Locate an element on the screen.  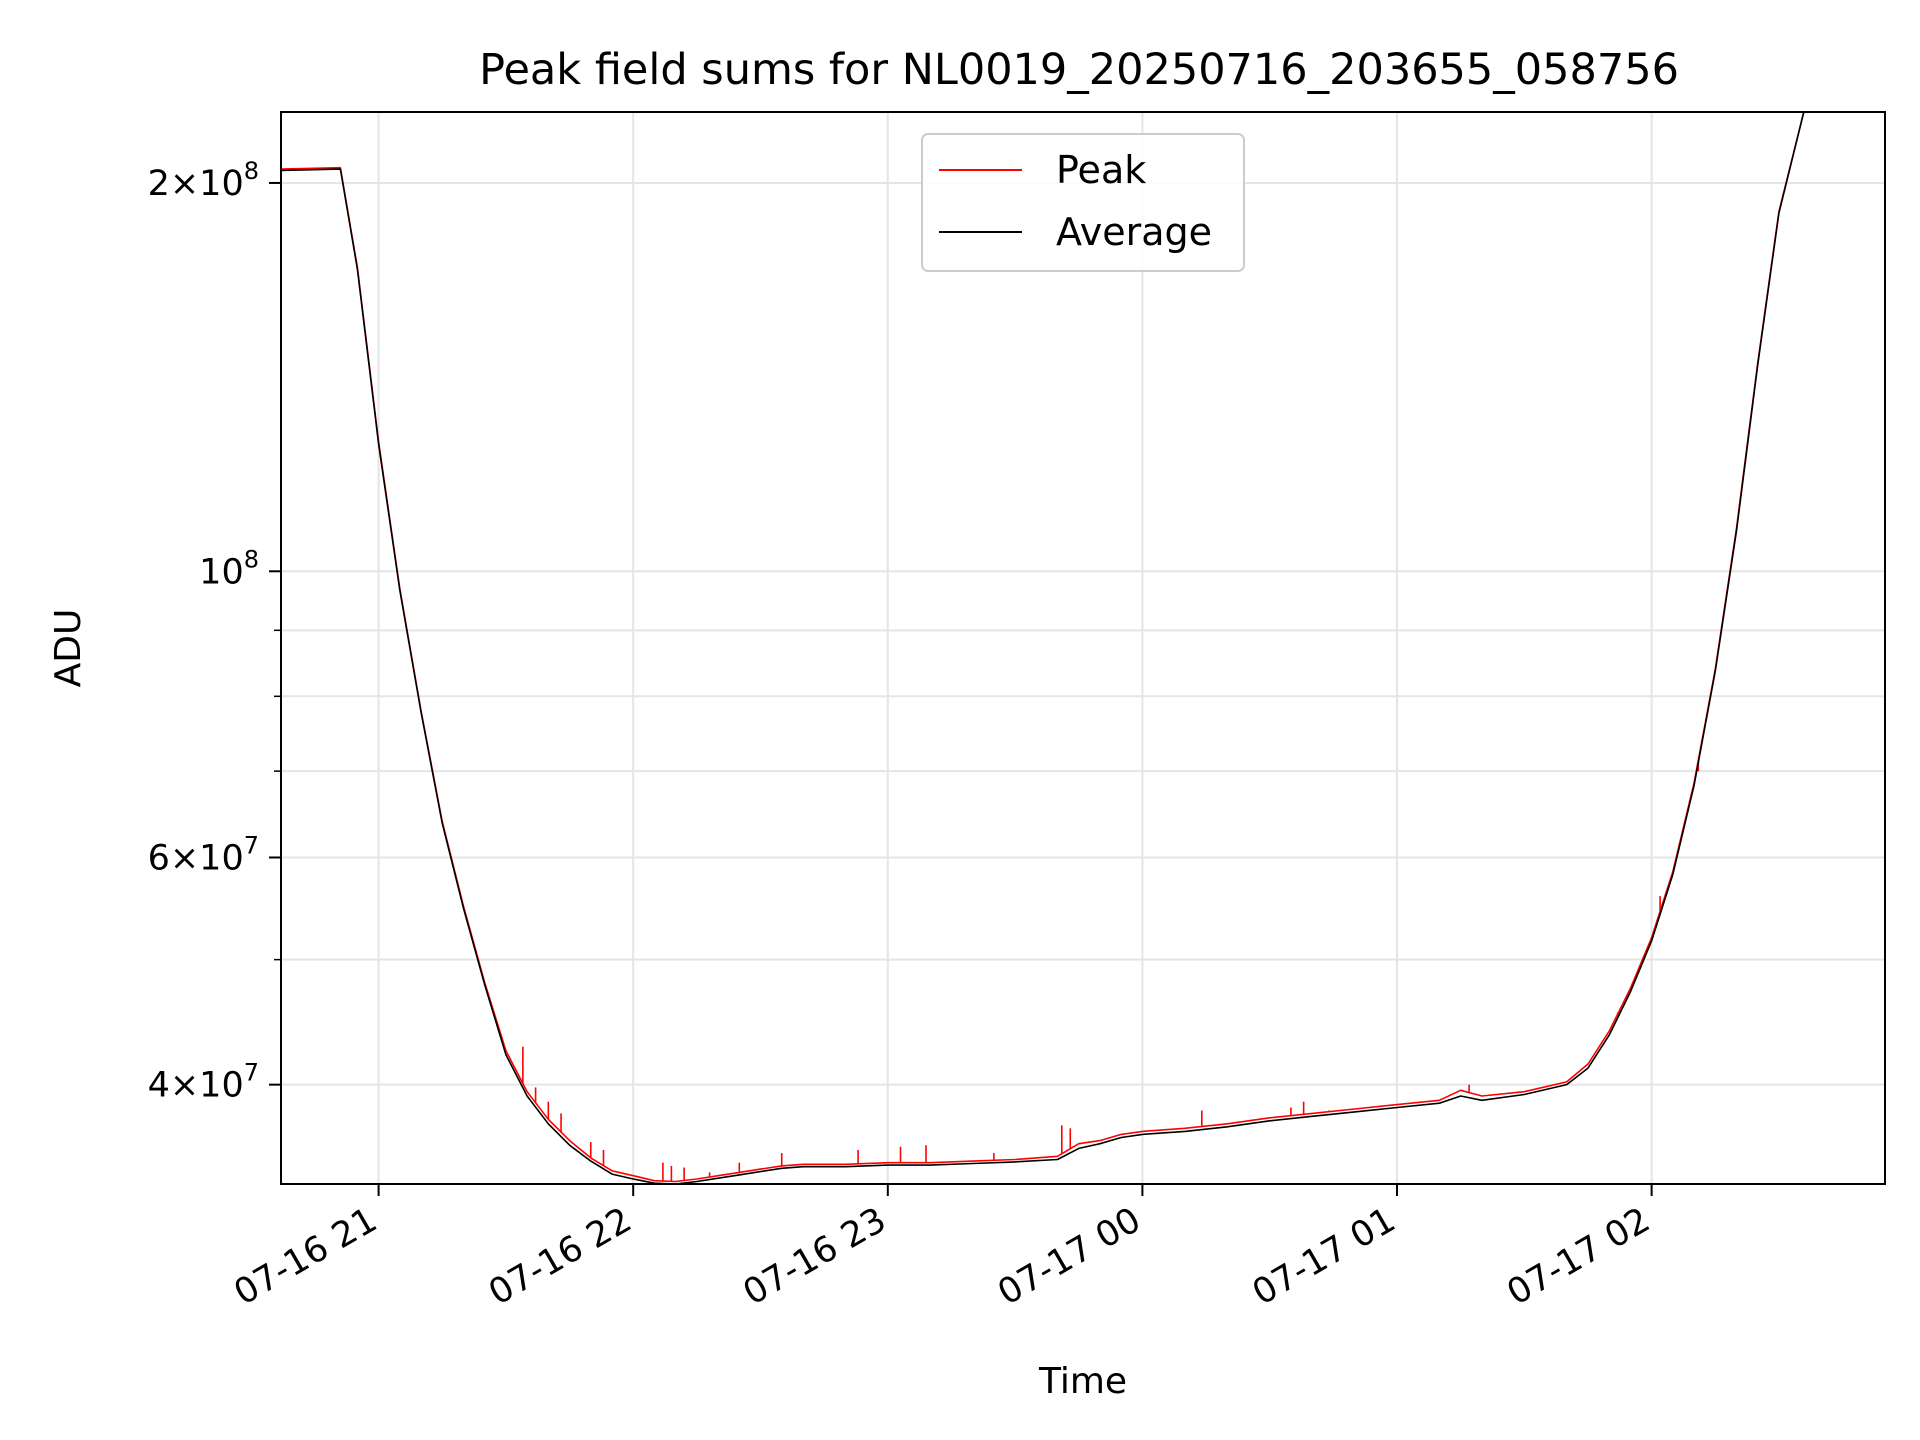
legend-label-peak: Peak is located at coordinates (1101, 170).